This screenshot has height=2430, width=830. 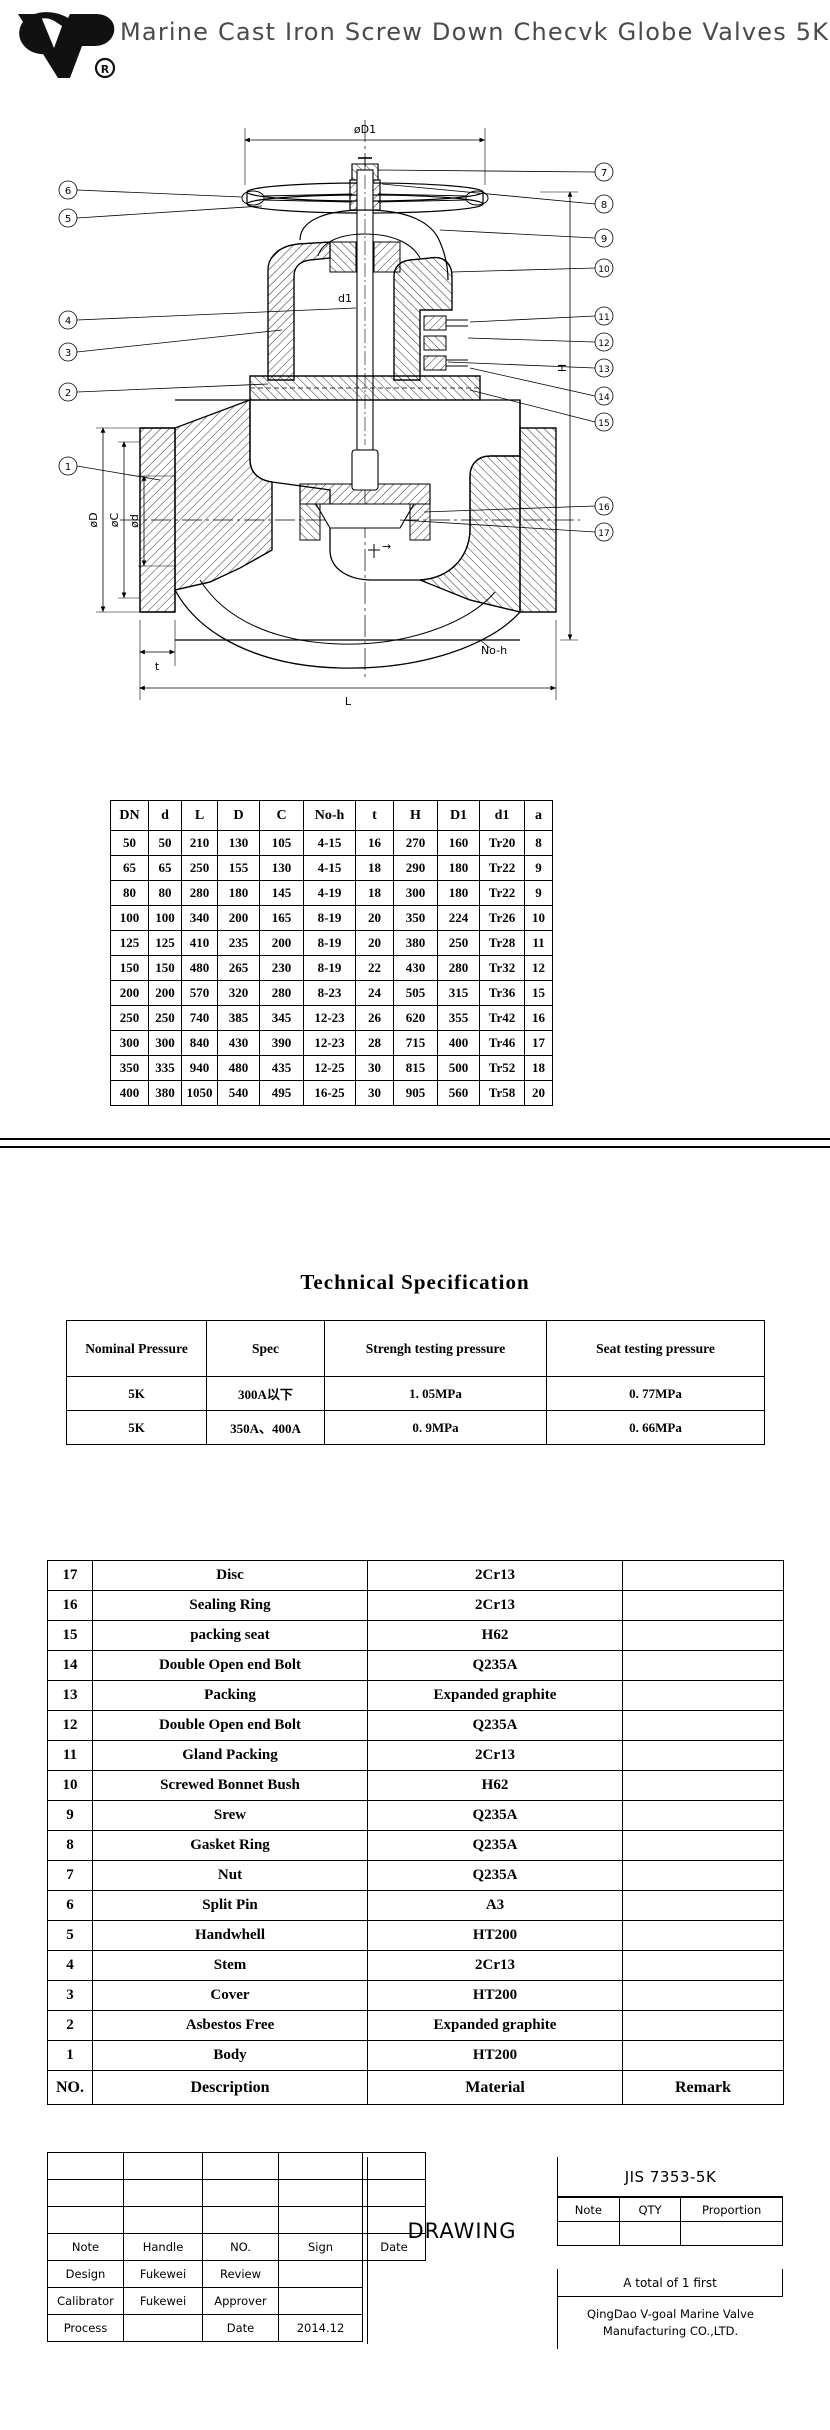 What do you see at coordinates (604, 205) in the screenshot?
I see `svg-text: 8` at bounding box center [604, 205].